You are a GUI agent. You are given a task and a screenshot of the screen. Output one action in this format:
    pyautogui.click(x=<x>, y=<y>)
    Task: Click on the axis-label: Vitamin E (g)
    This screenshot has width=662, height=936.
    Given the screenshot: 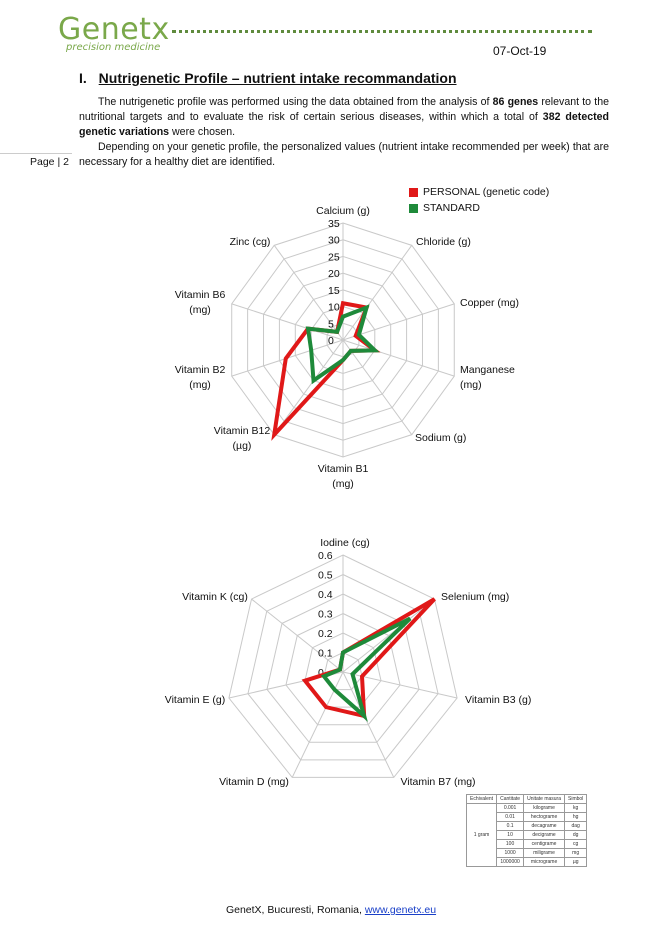 What is the action you would take?
    pyautogui.click(x=195, y=700)
    